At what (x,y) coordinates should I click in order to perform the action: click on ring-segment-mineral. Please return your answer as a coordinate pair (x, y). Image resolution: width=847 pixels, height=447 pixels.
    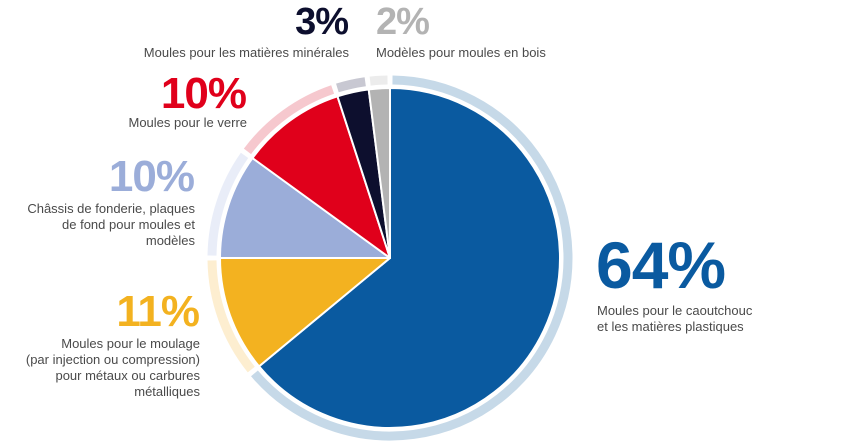
    Looking at the image, I should click on (351, 85).